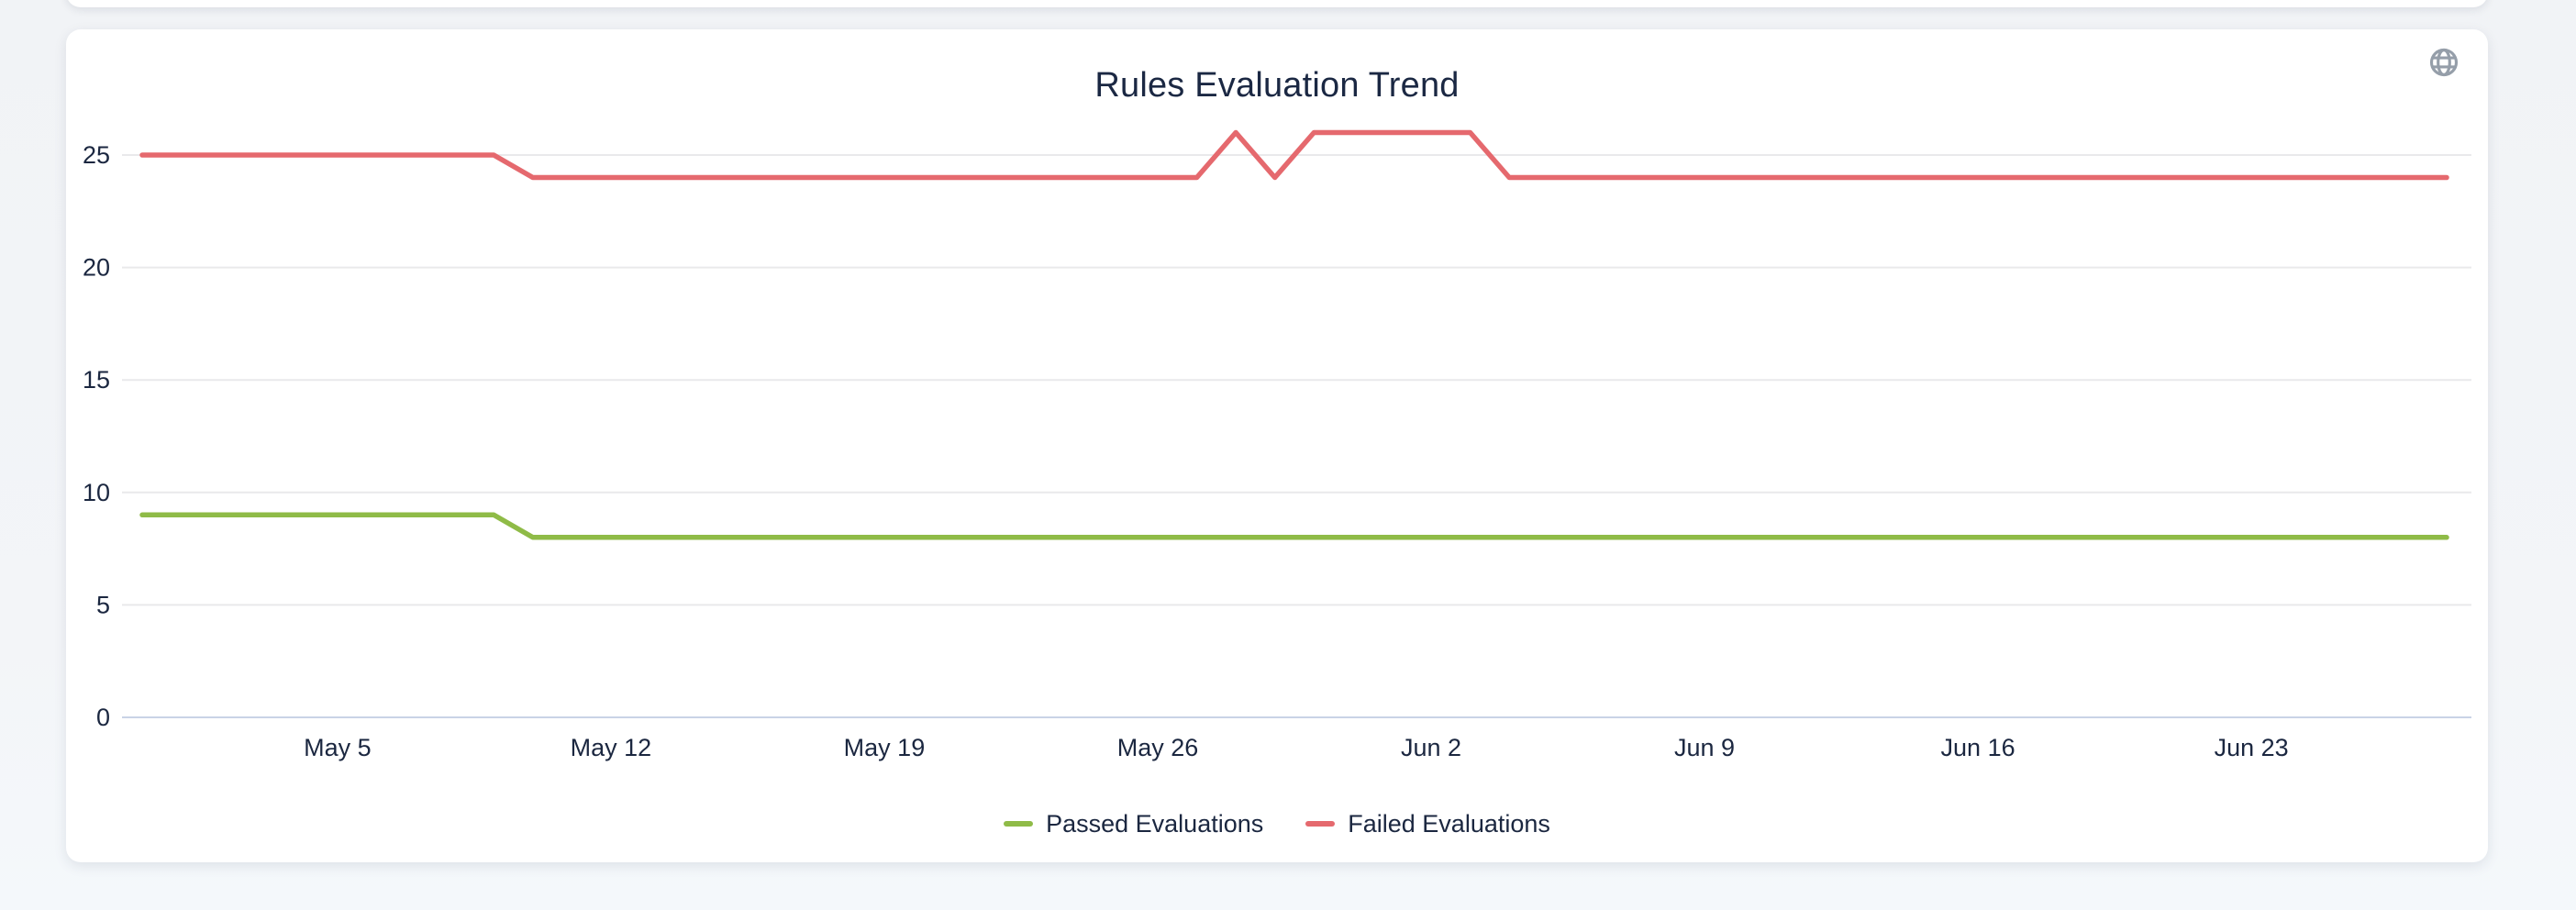 This screenshot has width=2576, height=910. Describe the element at coordinates (1277, 3) in the screenshot. I see `previous-card-bottom-edge` at that location.